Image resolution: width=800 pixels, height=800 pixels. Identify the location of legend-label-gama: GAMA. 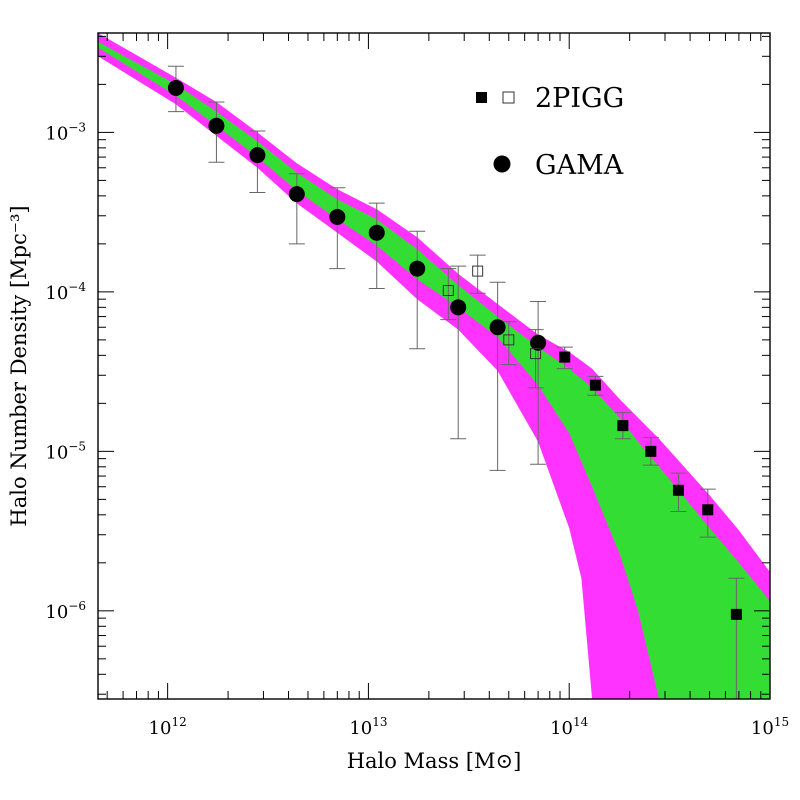
(579, 165).